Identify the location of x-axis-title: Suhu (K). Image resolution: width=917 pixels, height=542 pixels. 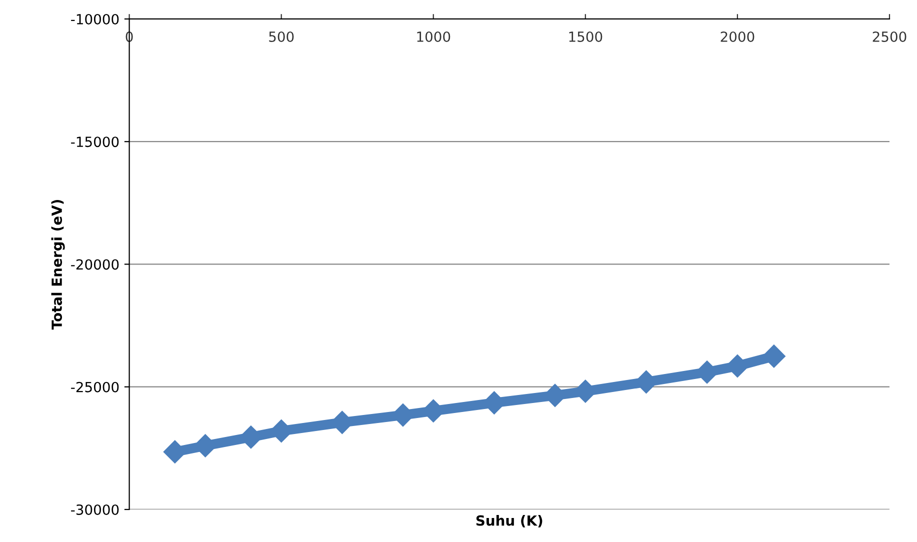
(509, 521).